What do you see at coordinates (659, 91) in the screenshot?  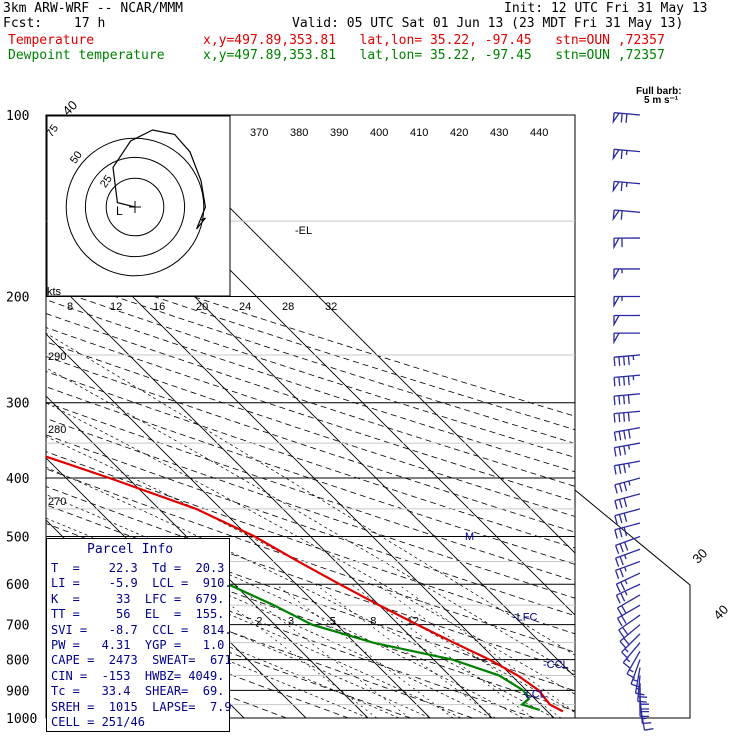 I see `barb-legend-title: Full barb:` at bounding box center [659, 91].